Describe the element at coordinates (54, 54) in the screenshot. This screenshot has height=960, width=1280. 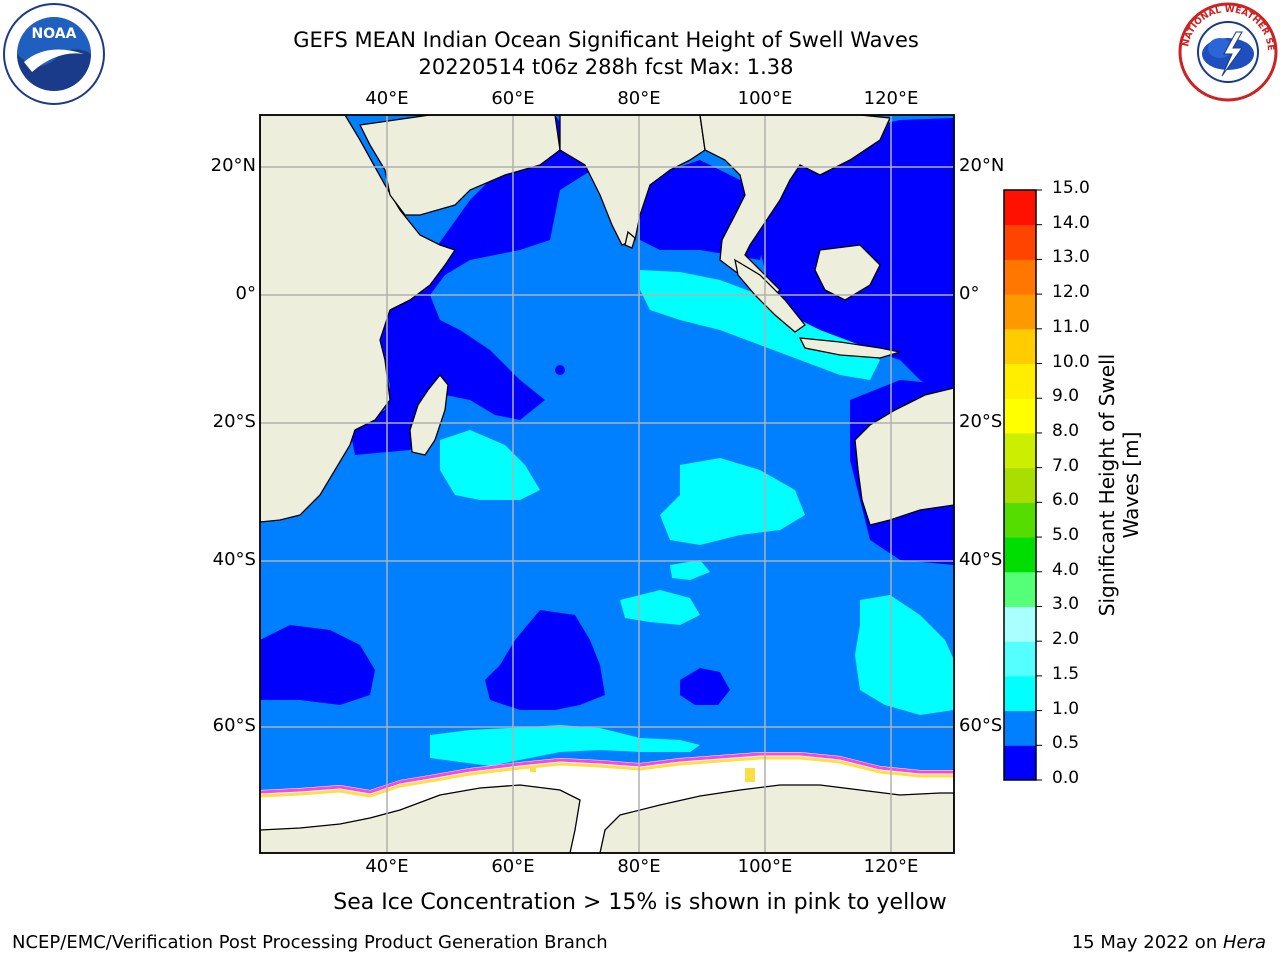
I see `noaa-logo: NOAA` at that location.